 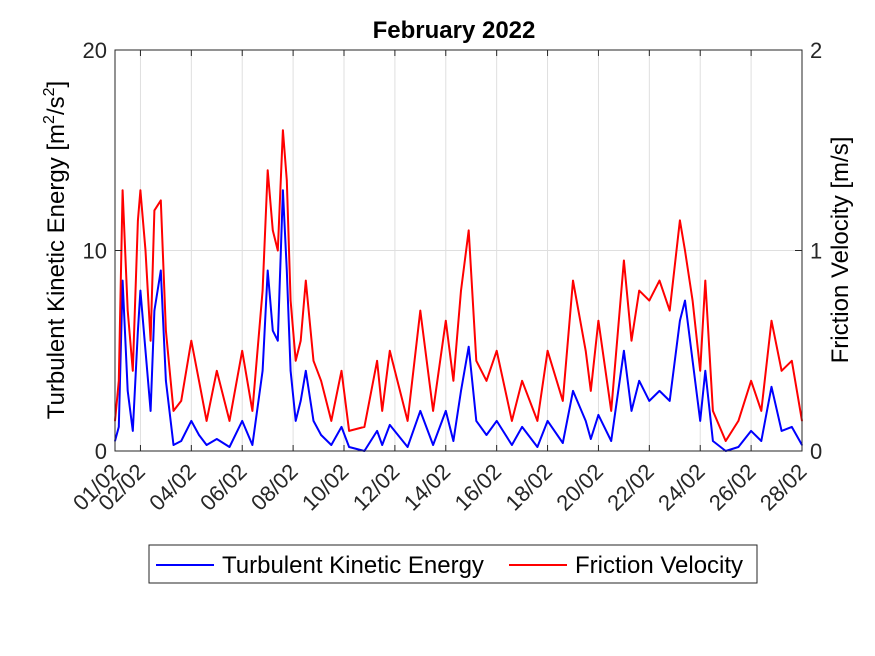 I want to click on legend-label-friction: Friction Velocity, so click(x=659, y=565).